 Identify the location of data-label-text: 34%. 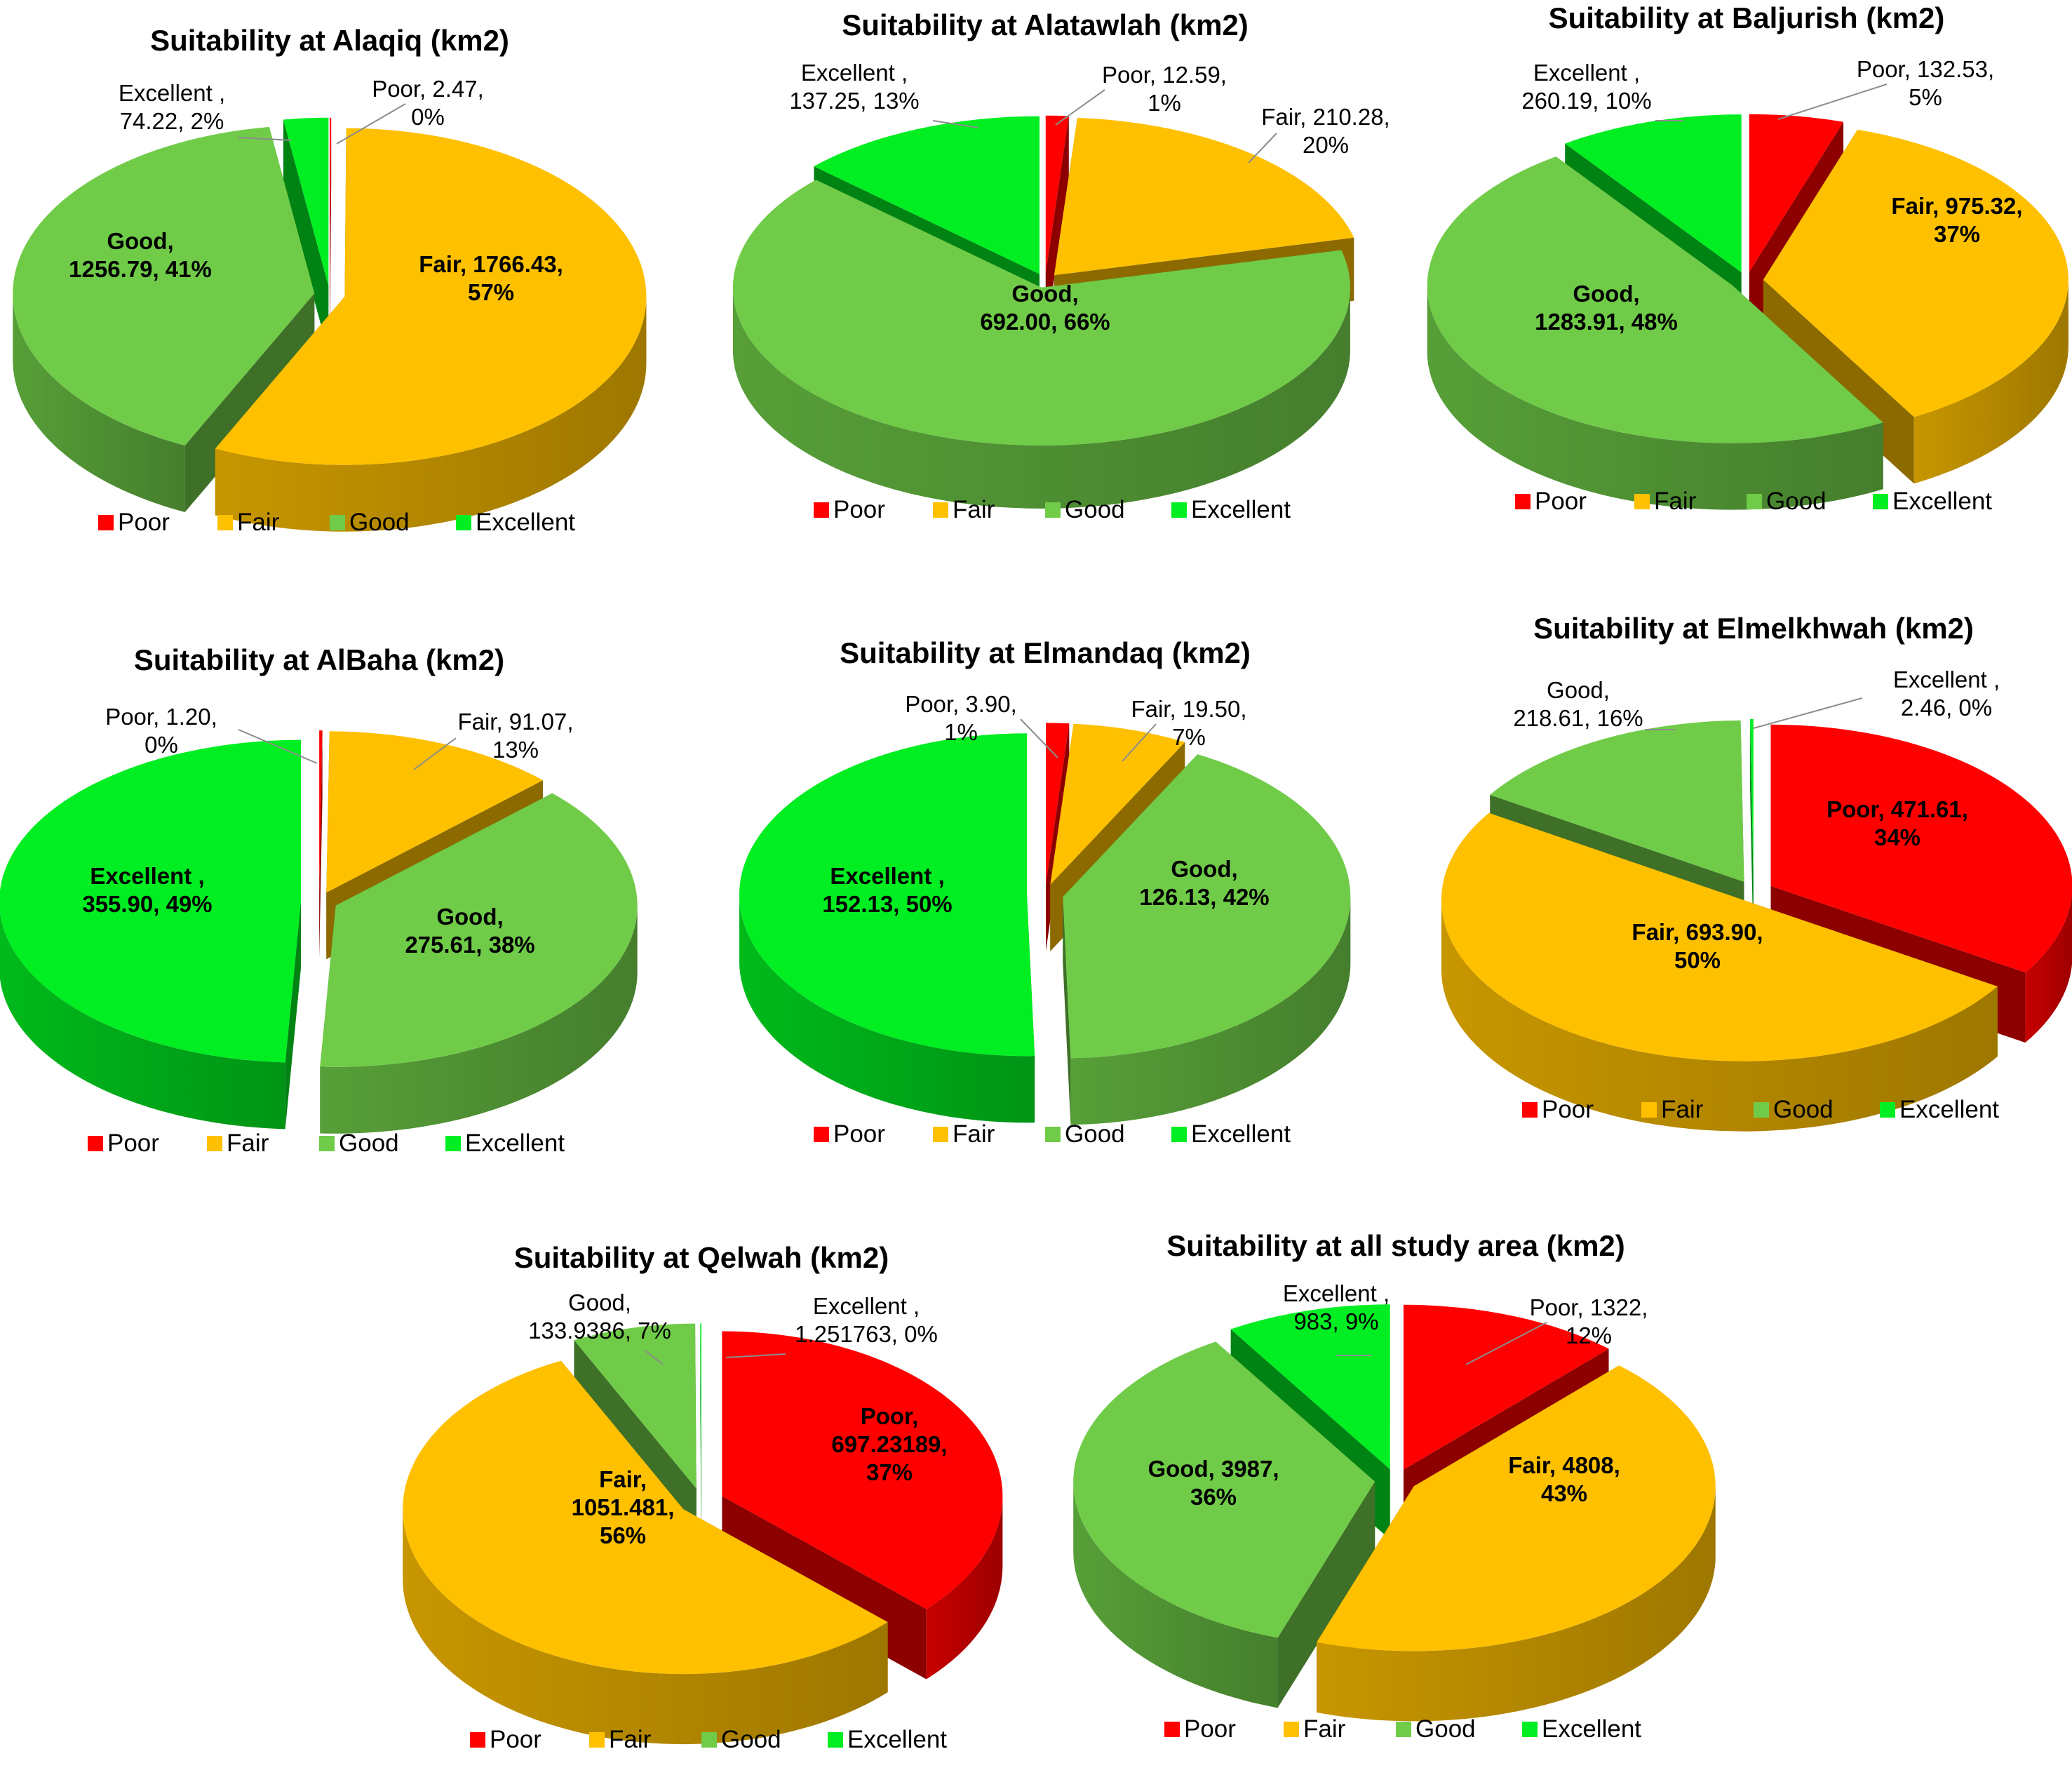
(1897, 837).